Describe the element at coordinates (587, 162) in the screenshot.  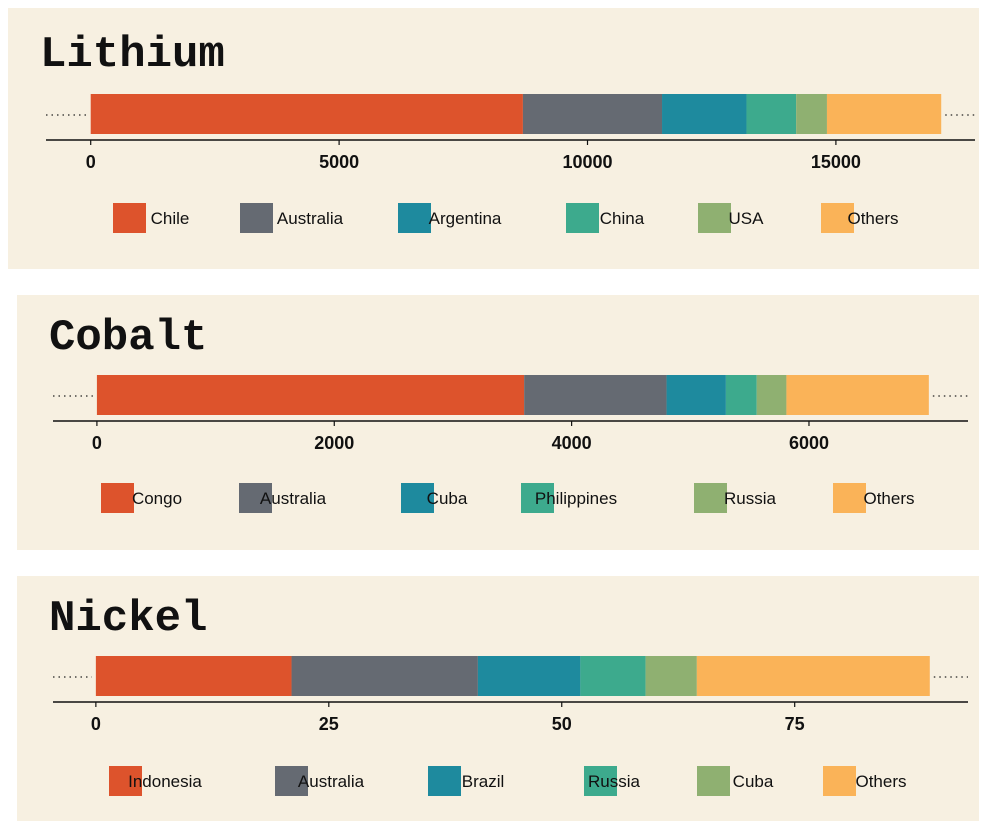
I see `x-tick-label: 10000` at that location.